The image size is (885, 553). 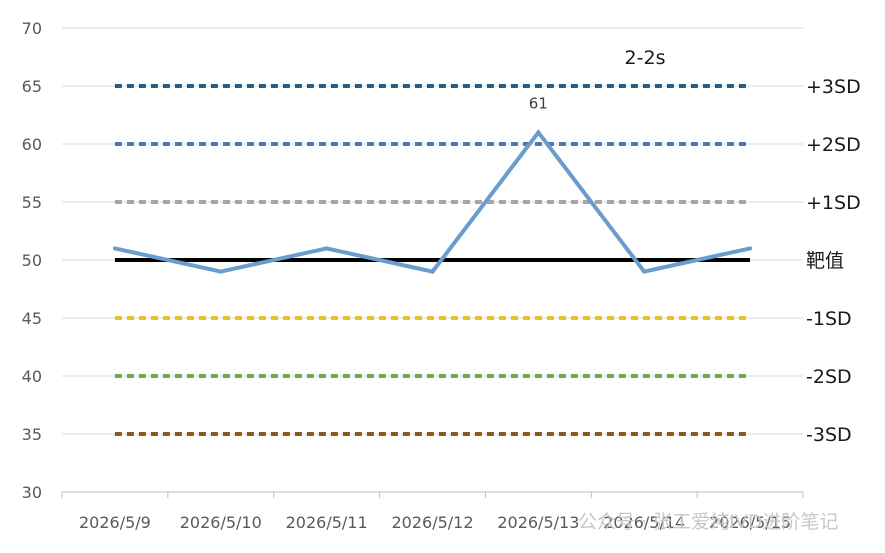 I want to click on x-tick-label: 2026/5/15, so click(x=750, y=522).